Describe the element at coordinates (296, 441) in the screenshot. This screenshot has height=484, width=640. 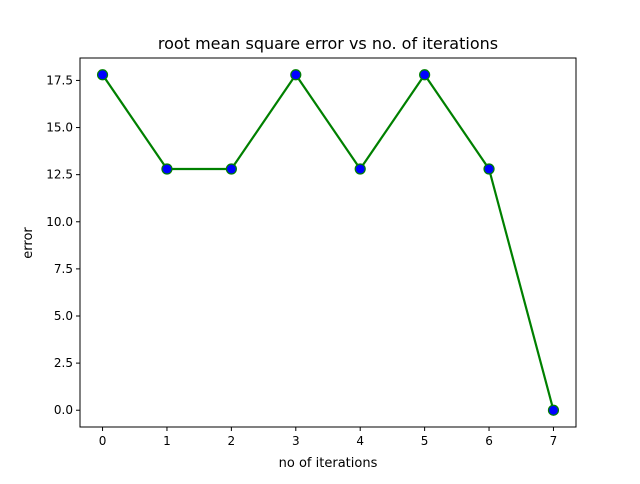
I see `x-tick-label: 3` at that location.